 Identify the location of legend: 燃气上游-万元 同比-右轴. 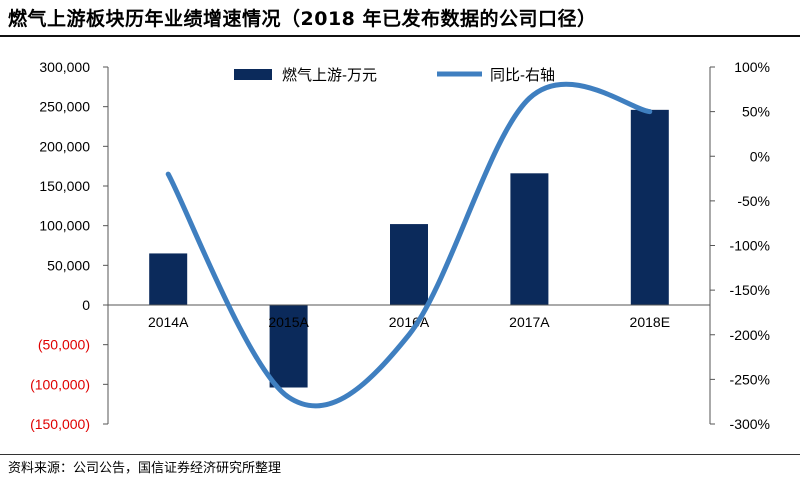
(394, 75).